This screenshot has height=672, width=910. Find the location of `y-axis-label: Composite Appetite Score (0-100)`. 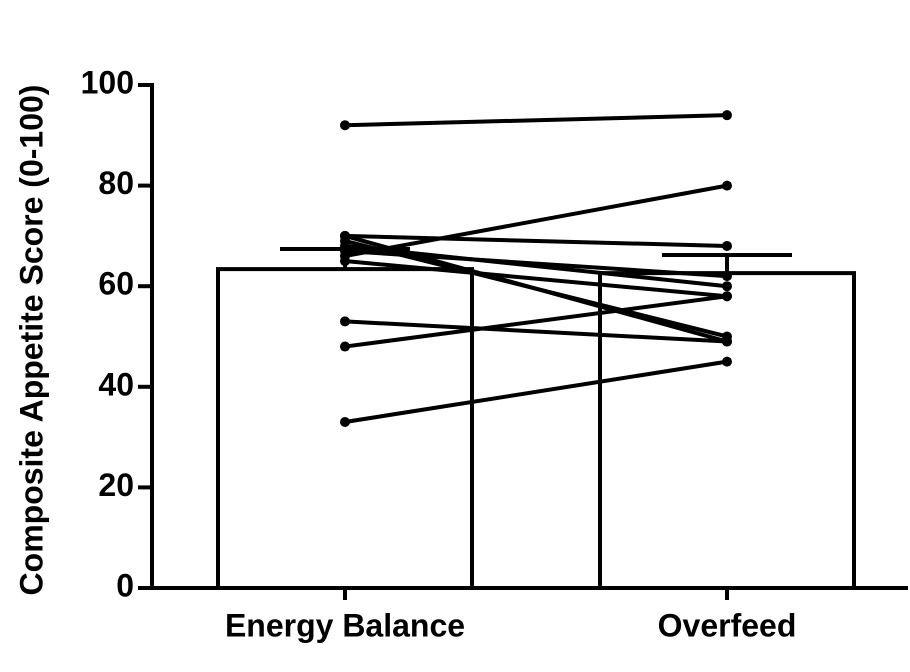

y-axis-label: Composite Appetite Score (0-100) is located at coordinates (31, 340).